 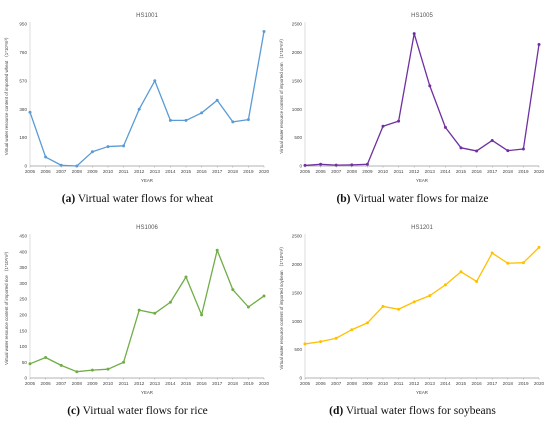 I want to click on caption-letter: (c), so click(x=73, y=411).